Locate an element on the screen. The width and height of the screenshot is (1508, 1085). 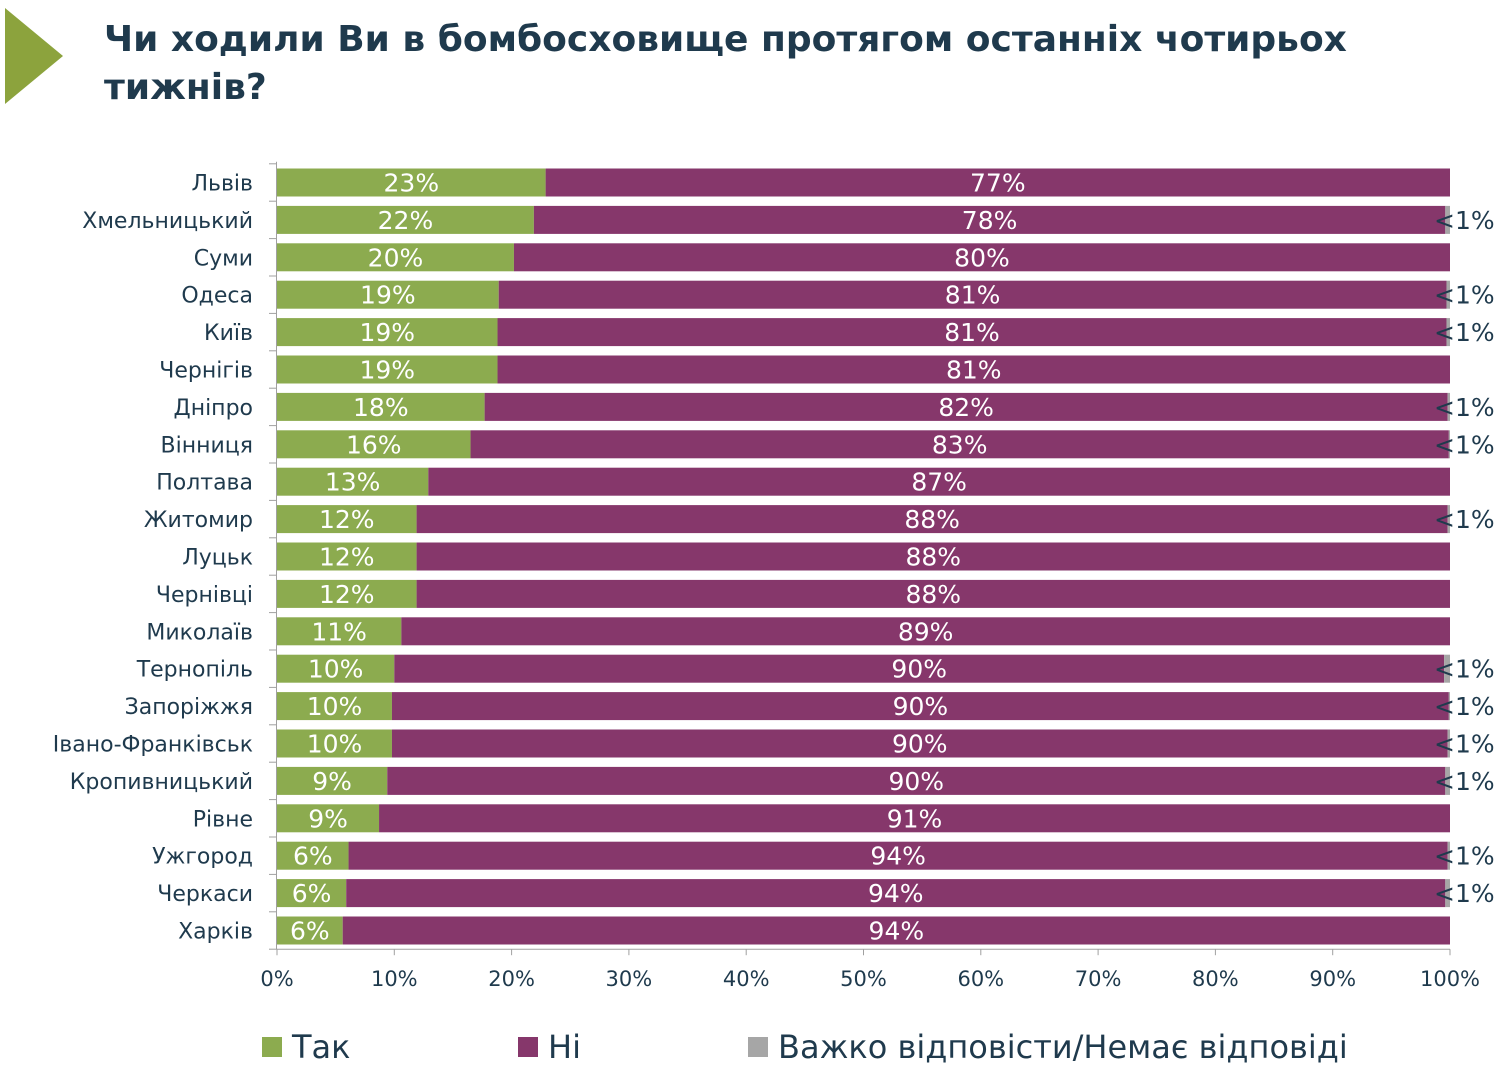
x-tick-label: 70% is located at coordinates (1098, 979).